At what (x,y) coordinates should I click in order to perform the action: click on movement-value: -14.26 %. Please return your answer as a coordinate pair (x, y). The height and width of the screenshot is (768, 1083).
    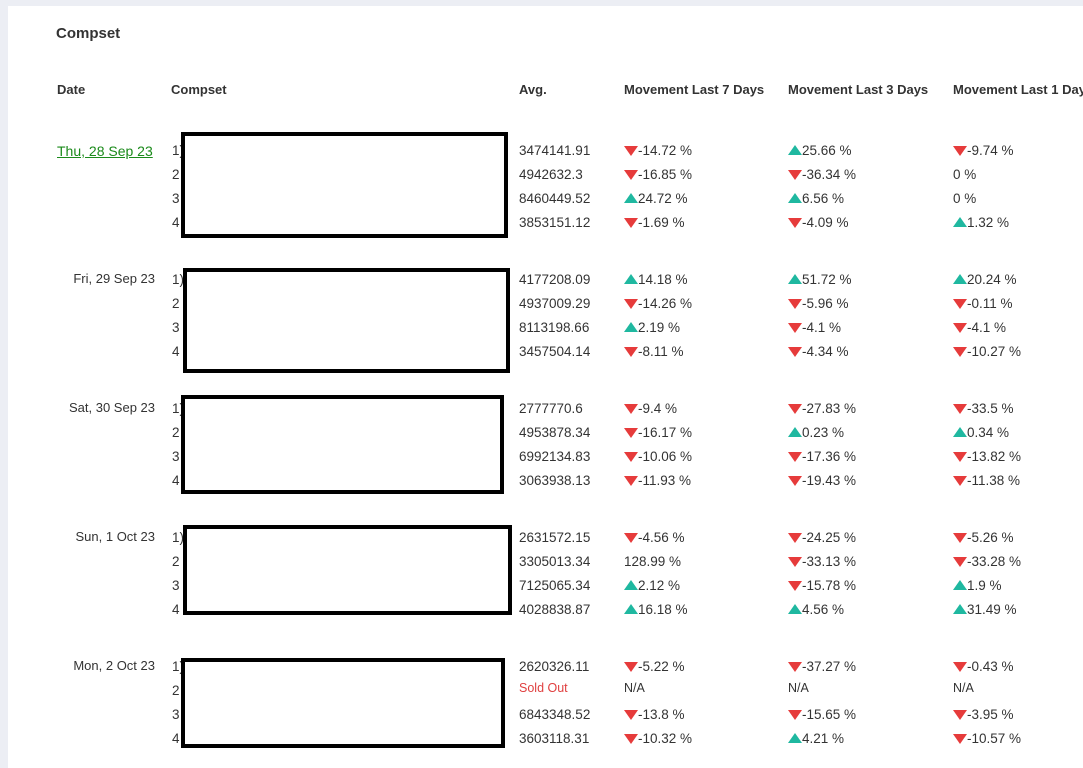
    Looking at the image, I should click on (665, 303).